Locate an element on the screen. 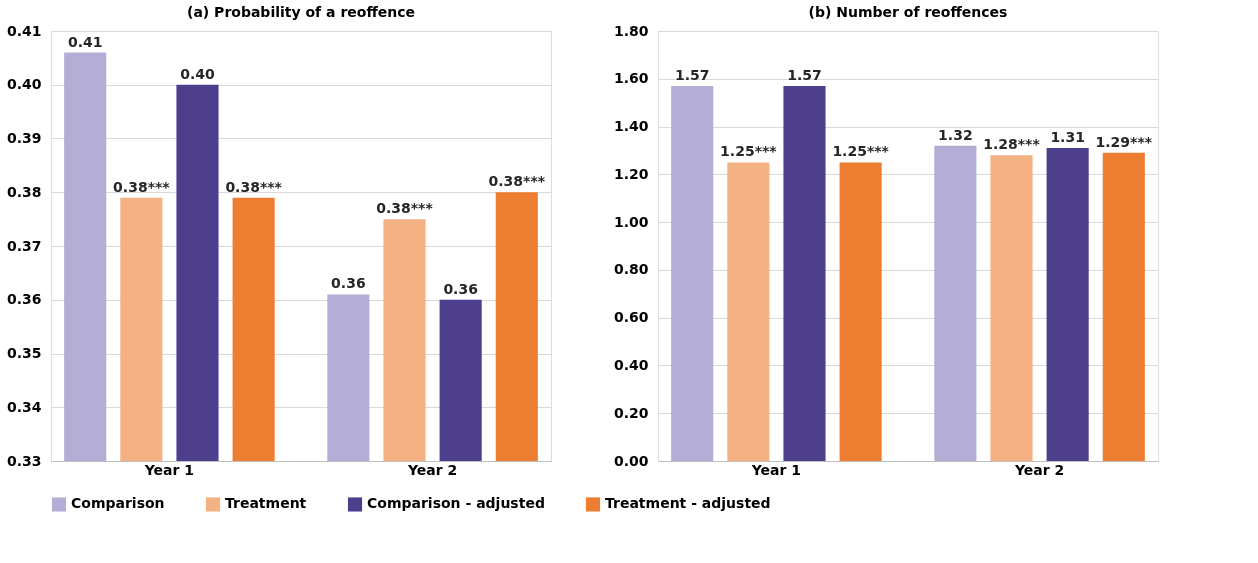 The width and height of the screenshot is (1258, 563). chart-title: (a) Probability of a reoffence is located at coordinates (301, 12).